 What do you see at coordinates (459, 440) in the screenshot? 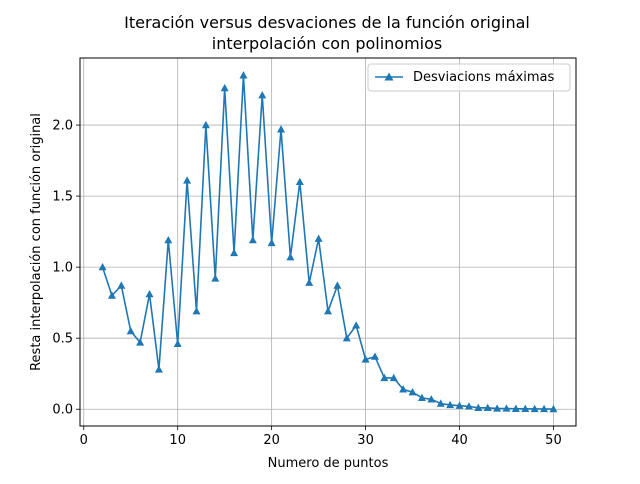
I see `x-tick-label: 40` at bounding box center [459, 440].